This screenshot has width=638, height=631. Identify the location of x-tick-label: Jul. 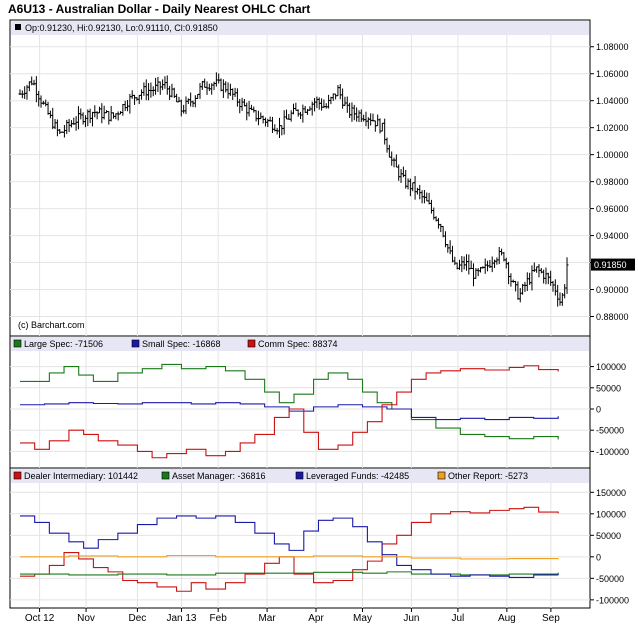
(458, 618).